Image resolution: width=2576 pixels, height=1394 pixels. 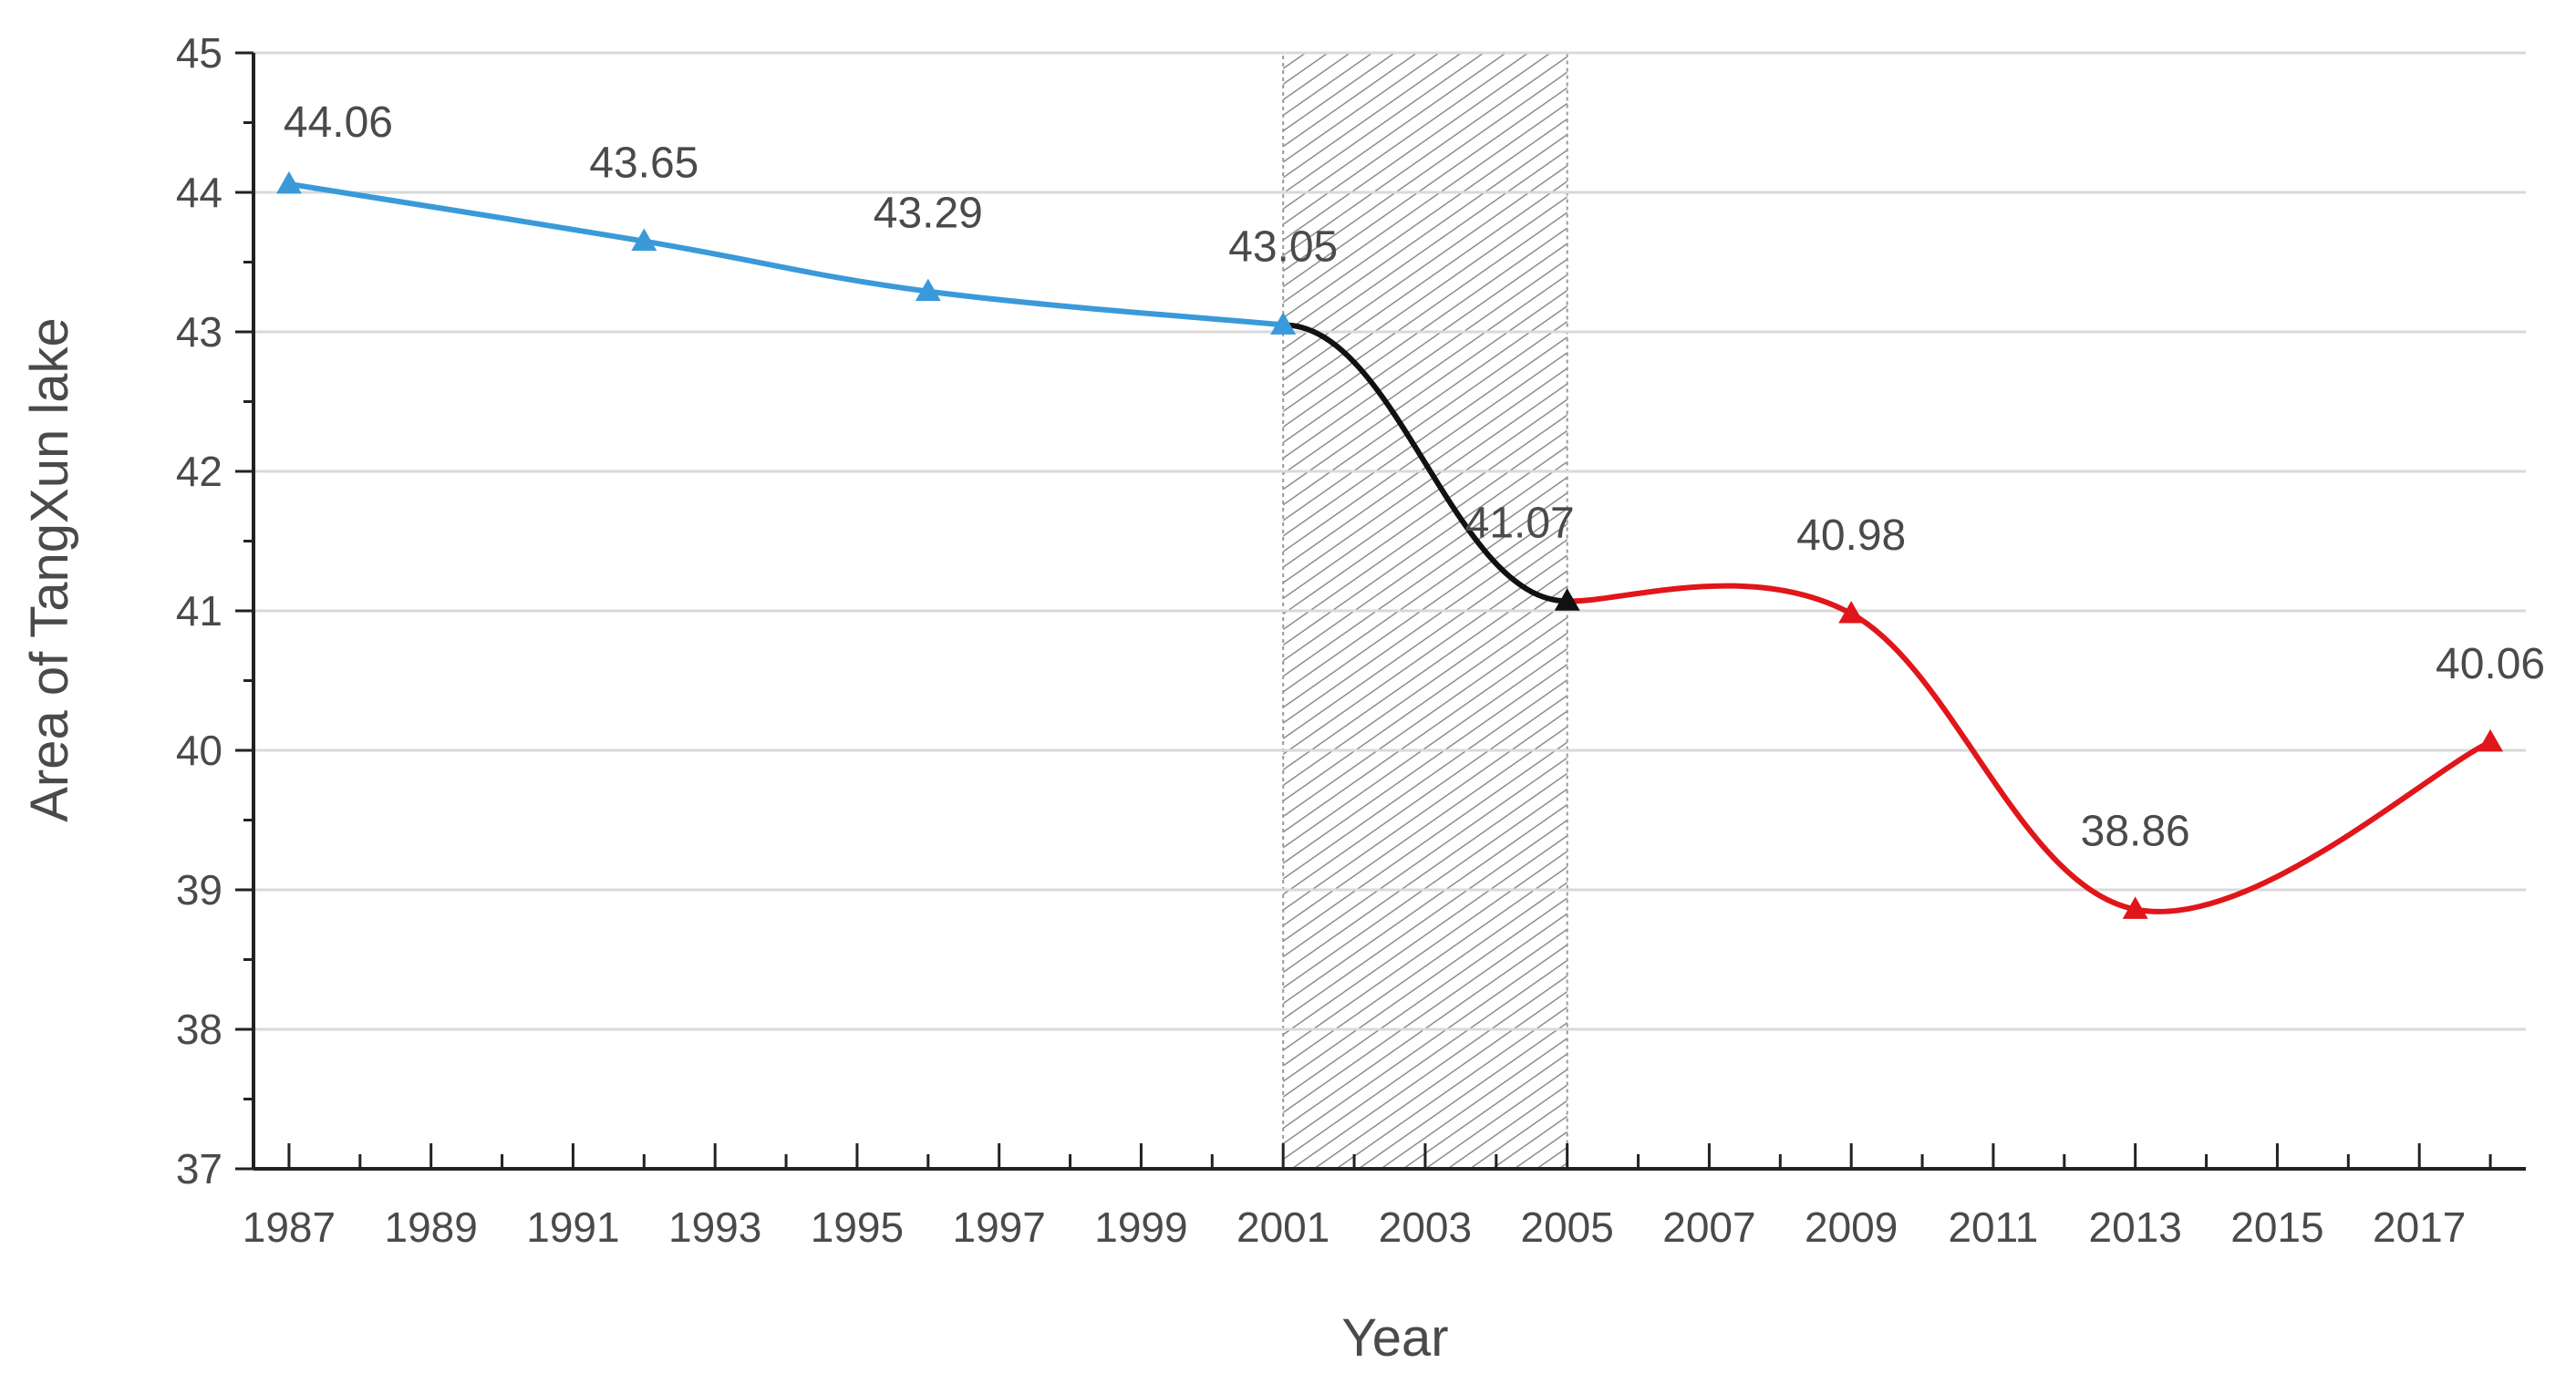 I want to click on y-tick-label-38: 38, so click(x=199, y=1029).